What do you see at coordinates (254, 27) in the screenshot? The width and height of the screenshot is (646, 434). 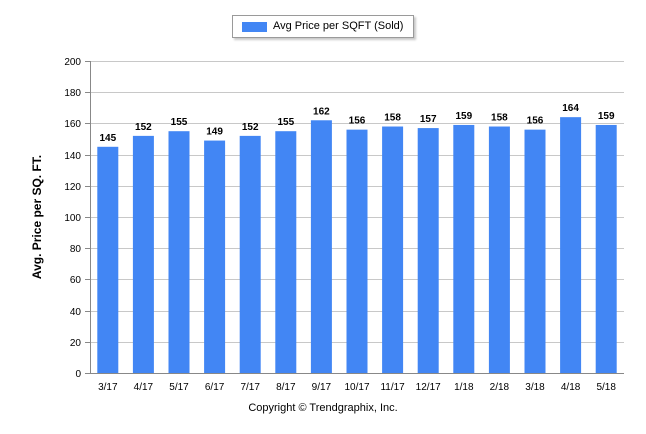 I see `legend-swatch` at bounding box center [254, 27].